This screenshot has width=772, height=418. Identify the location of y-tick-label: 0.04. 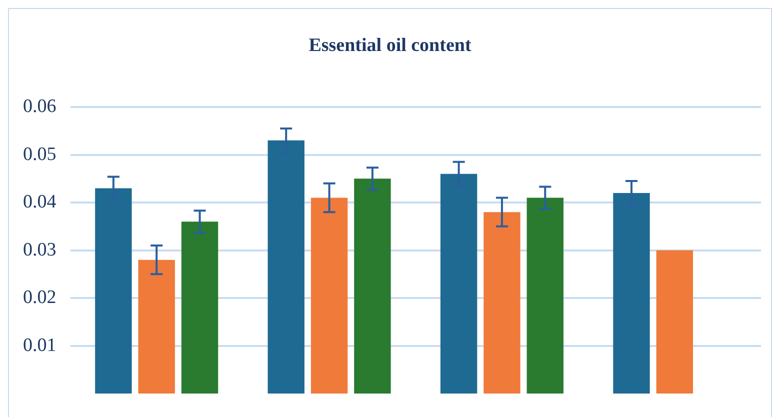
(40, 202).